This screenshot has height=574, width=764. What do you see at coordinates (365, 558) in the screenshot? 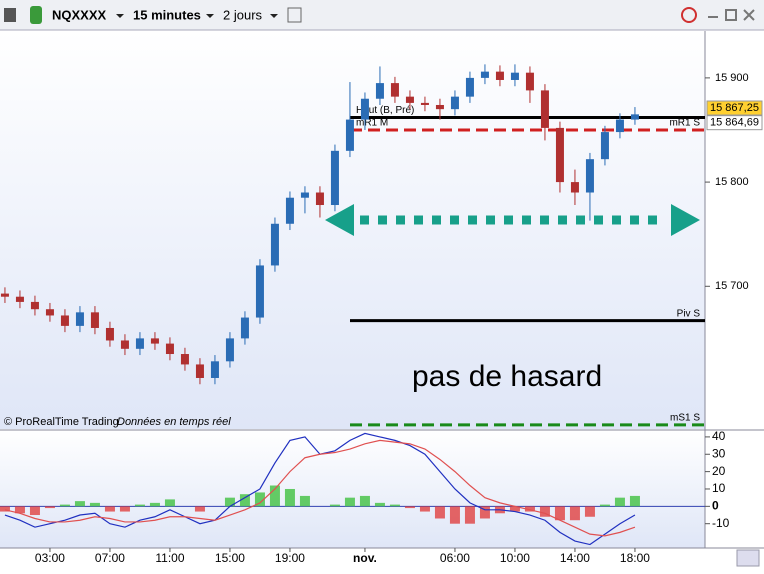
I see `x-tick-label: nov.` at bounding box center [365, 558].